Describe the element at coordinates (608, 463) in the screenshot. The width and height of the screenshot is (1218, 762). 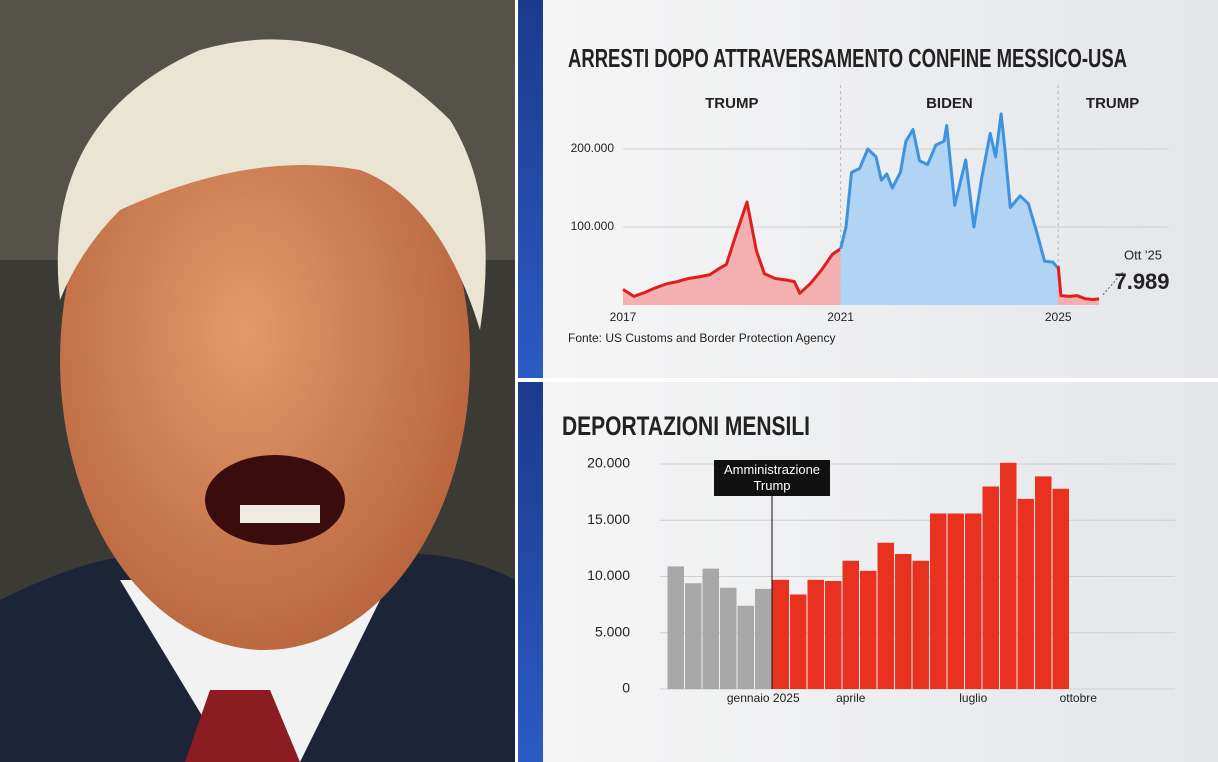
I see `y-tick-label: 20.000` at that location.